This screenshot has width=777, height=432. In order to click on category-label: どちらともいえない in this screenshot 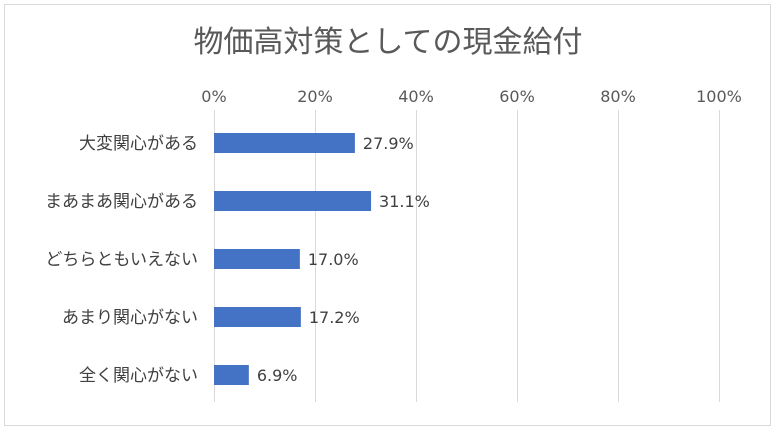, I will do `click(121, 260)`.